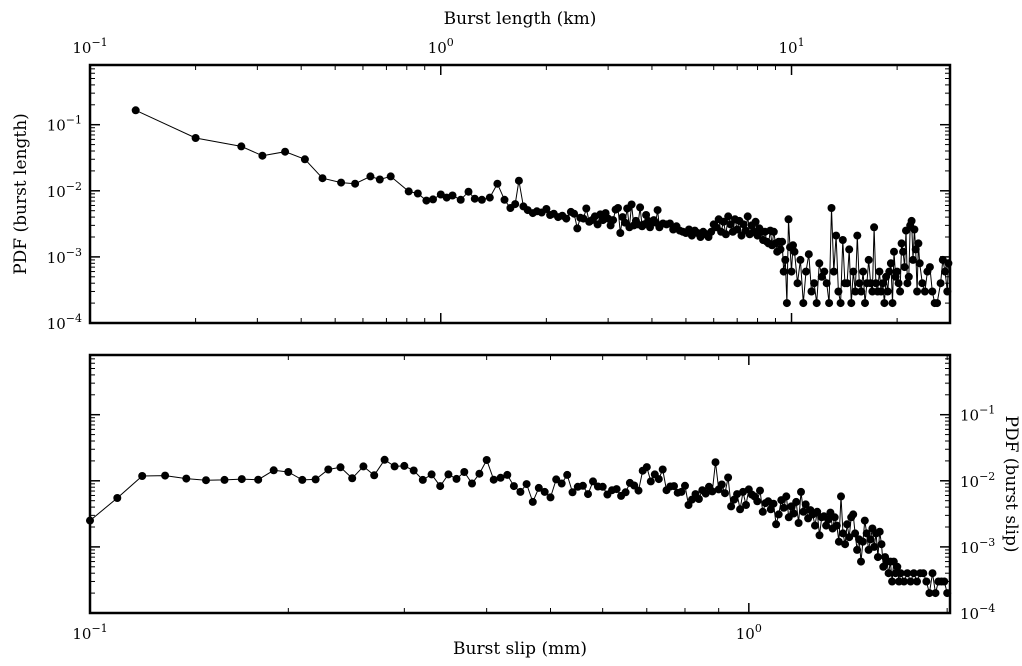 Image resolution: width=1022 pixels, height=666 pixels. Describe the element at coordinates (977, 612) in the screenshot. I see `chart-1-y-tick-label: 10⁻⁴` at that location.